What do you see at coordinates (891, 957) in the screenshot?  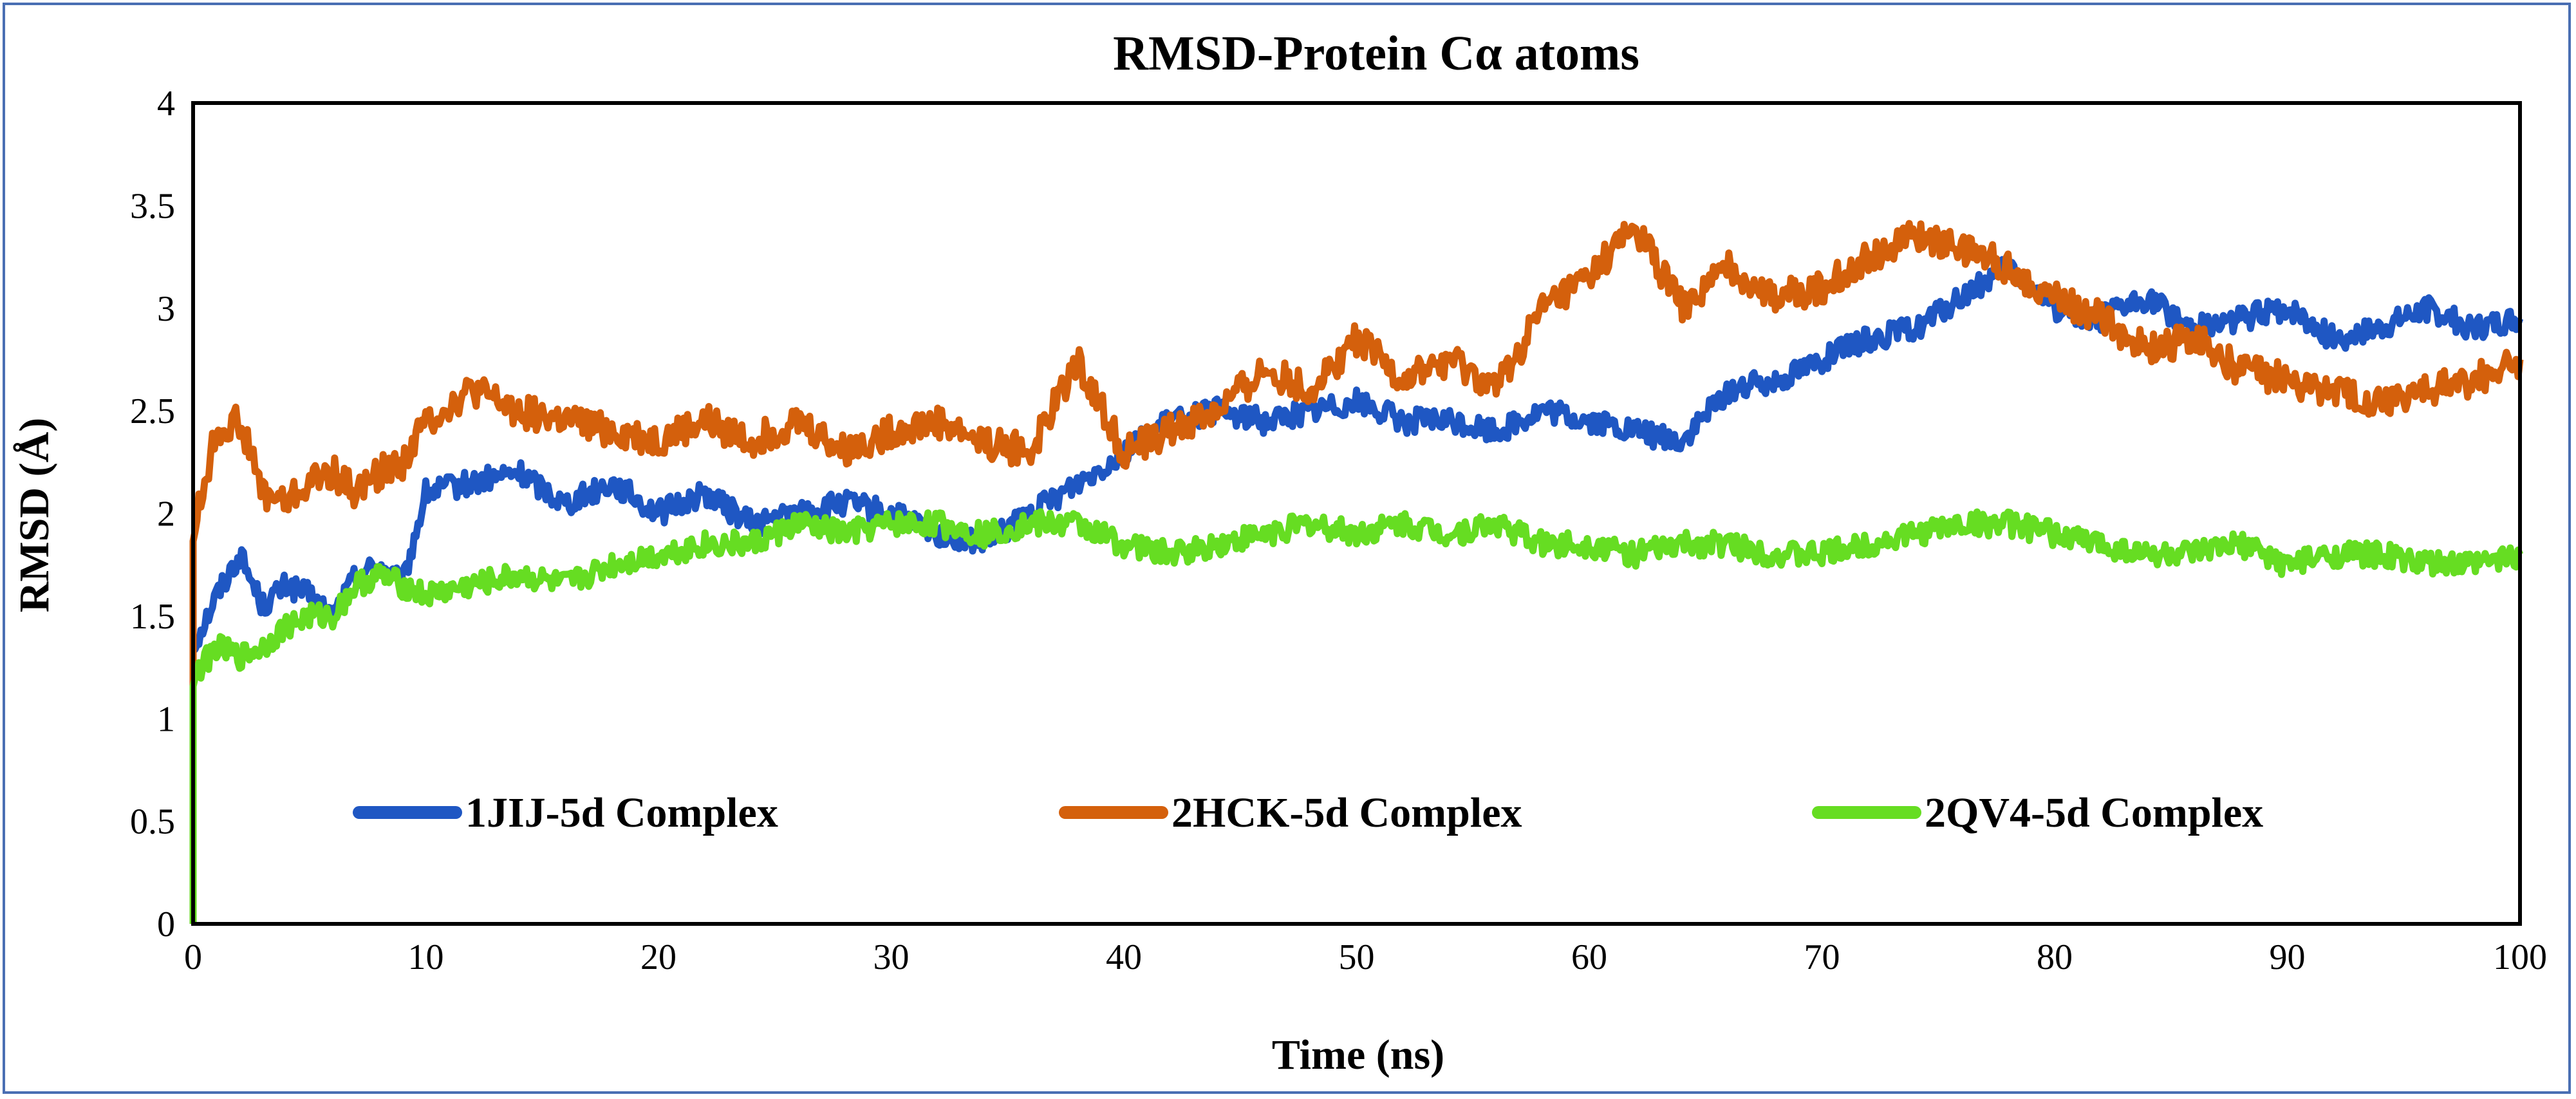 I see `x-tick-label: 30` at bounding box center [891, 957].